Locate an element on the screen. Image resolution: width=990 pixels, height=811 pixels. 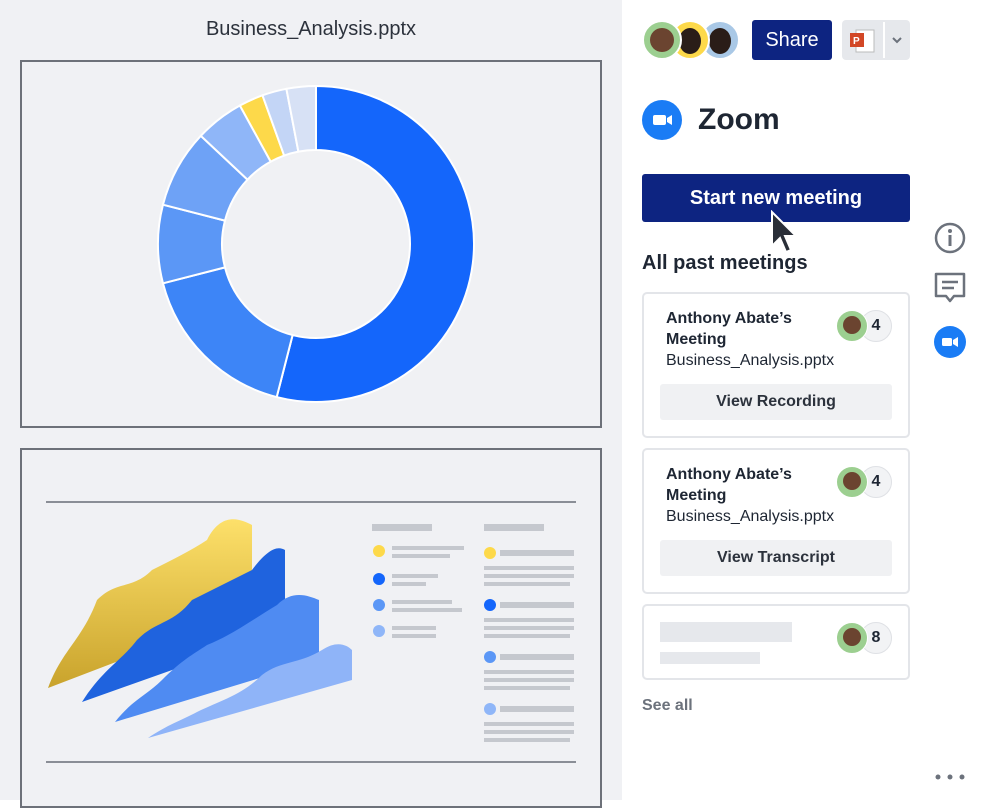
document-title: Business_Analysis.pptx is located at coordinates (311, 29).